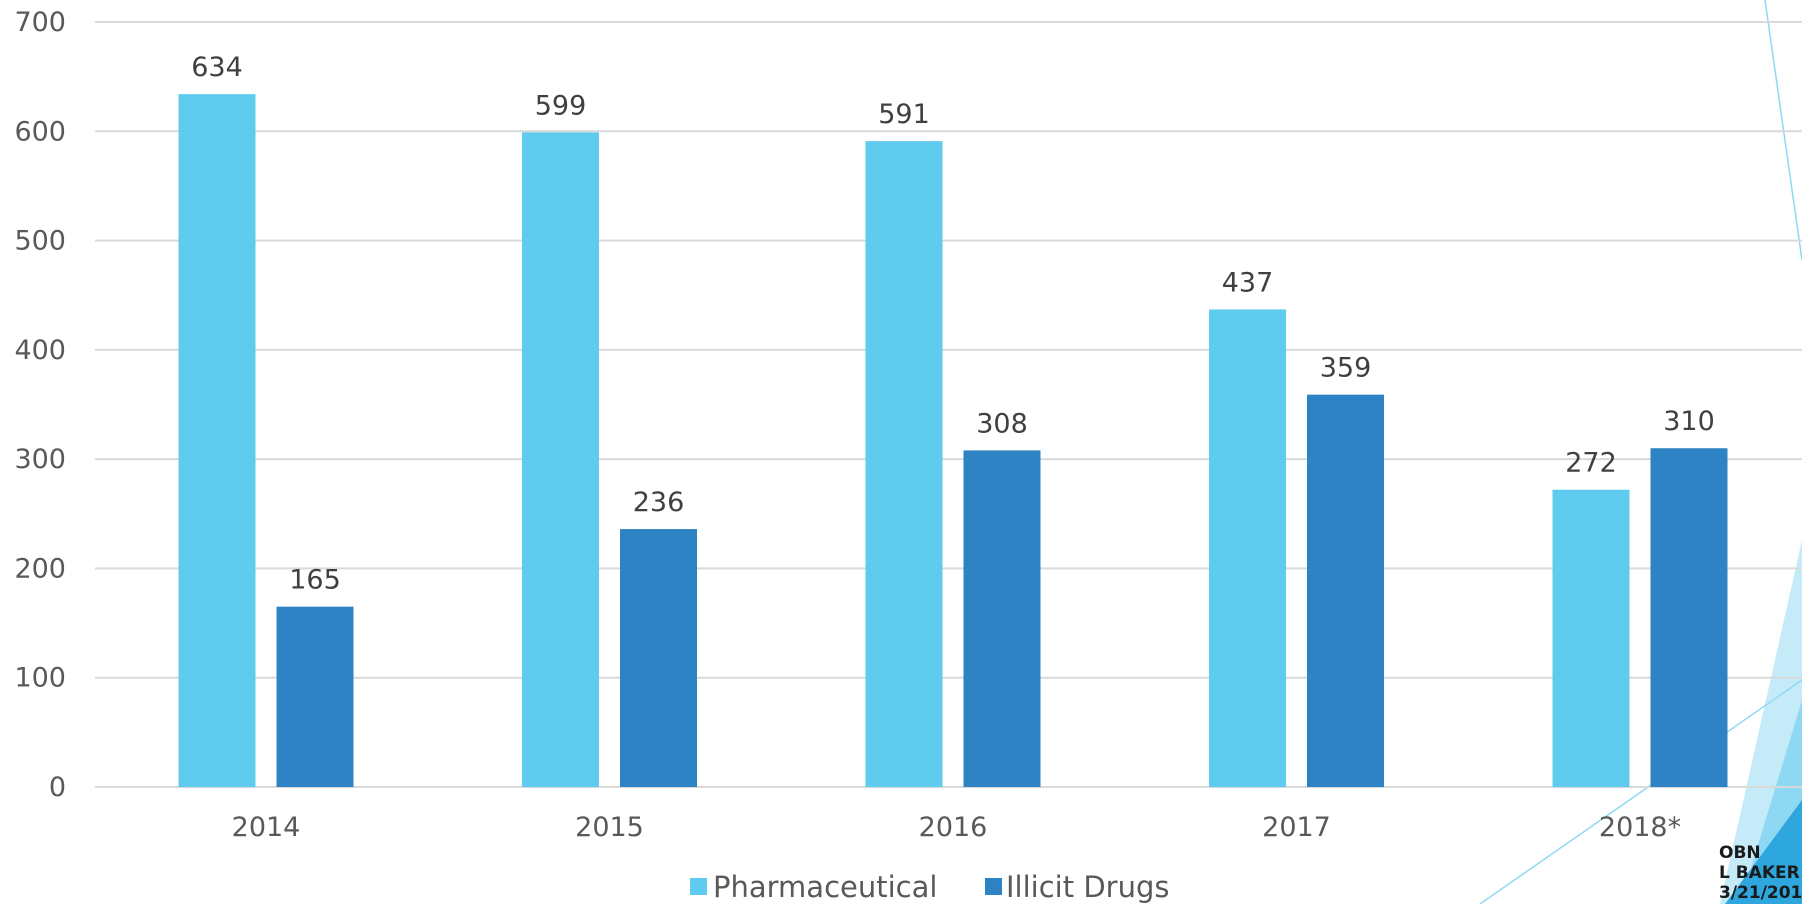  Describe the element at coordinates (1346, 368) in the screenshot. I see `data-label: 359` at that location.